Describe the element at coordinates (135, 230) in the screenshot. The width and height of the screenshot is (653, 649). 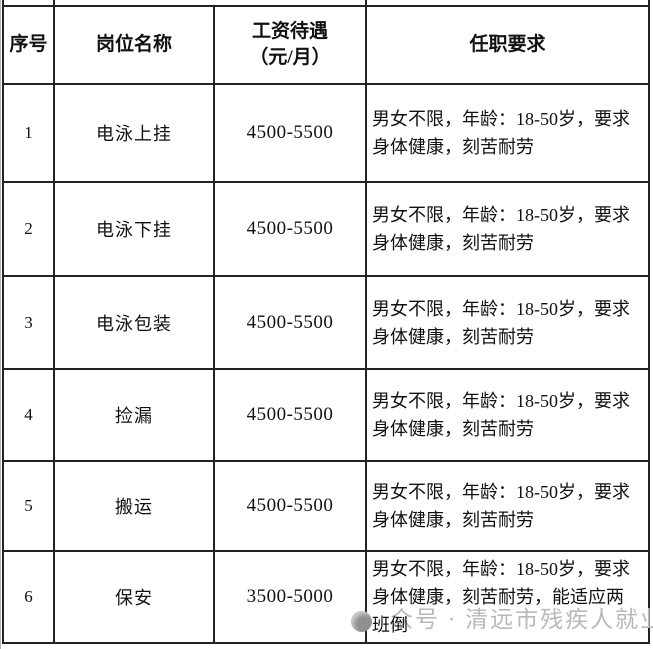
I see `cell-position-name: 电泳下挂` at that location.